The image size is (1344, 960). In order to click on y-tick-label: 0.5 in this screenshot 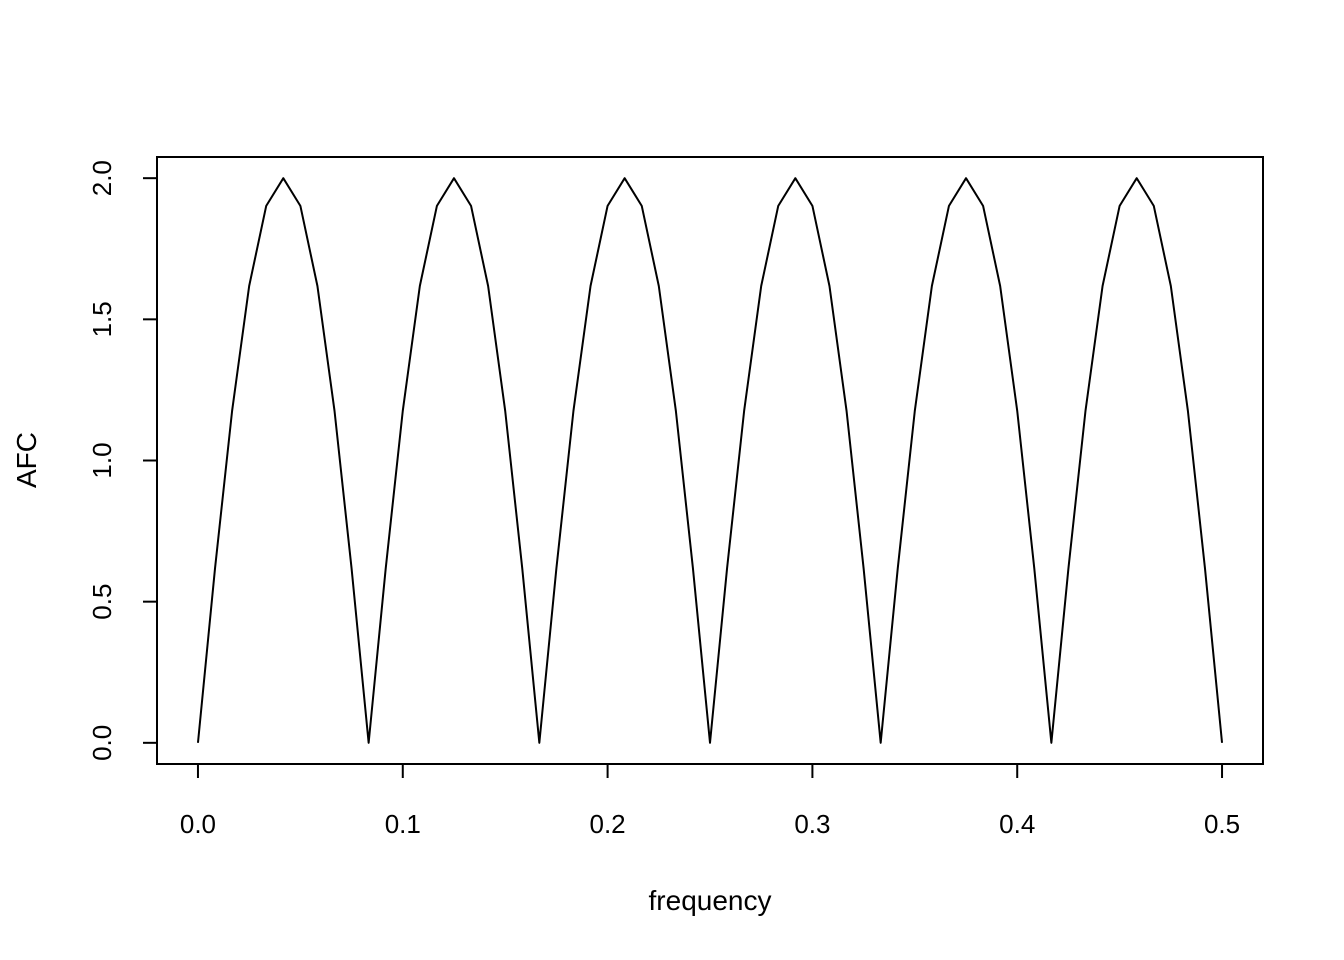, I will do `click(102, 602)`.